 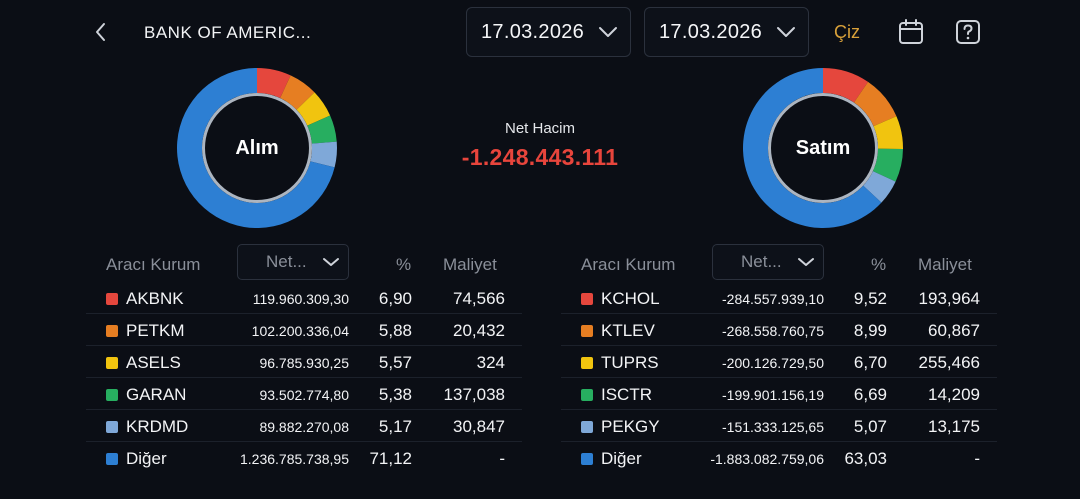 What do you see at coordinates (395, 298) in the screenshot?
I see `pct-value: 6,90` at bounding box center [395, 298].